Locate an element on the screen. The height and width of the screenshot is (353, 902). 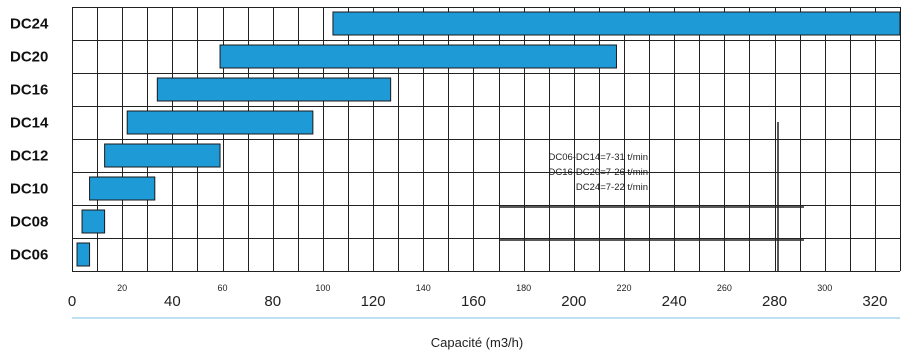
x-tick-label: 200 is located at coordinates (573, 301).